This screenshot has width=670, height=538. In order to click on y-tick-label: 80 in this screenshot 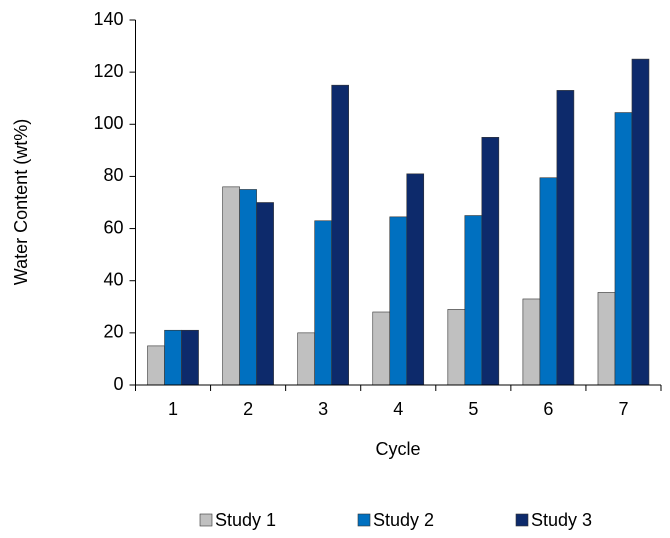, I will do `click(113, 175)`.